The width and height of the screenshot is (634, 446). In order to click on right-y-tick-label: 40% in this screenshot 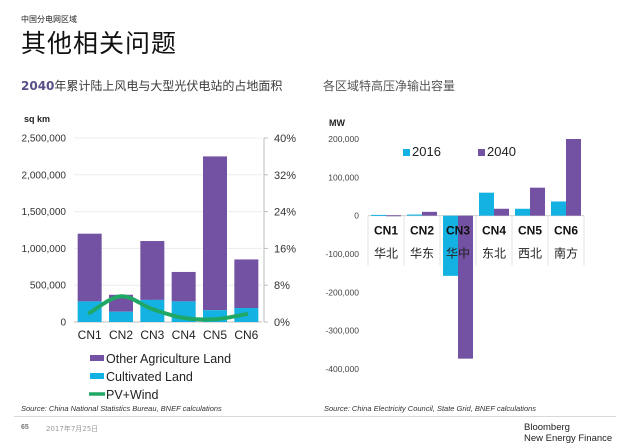, I will do `click(285, 139)`.